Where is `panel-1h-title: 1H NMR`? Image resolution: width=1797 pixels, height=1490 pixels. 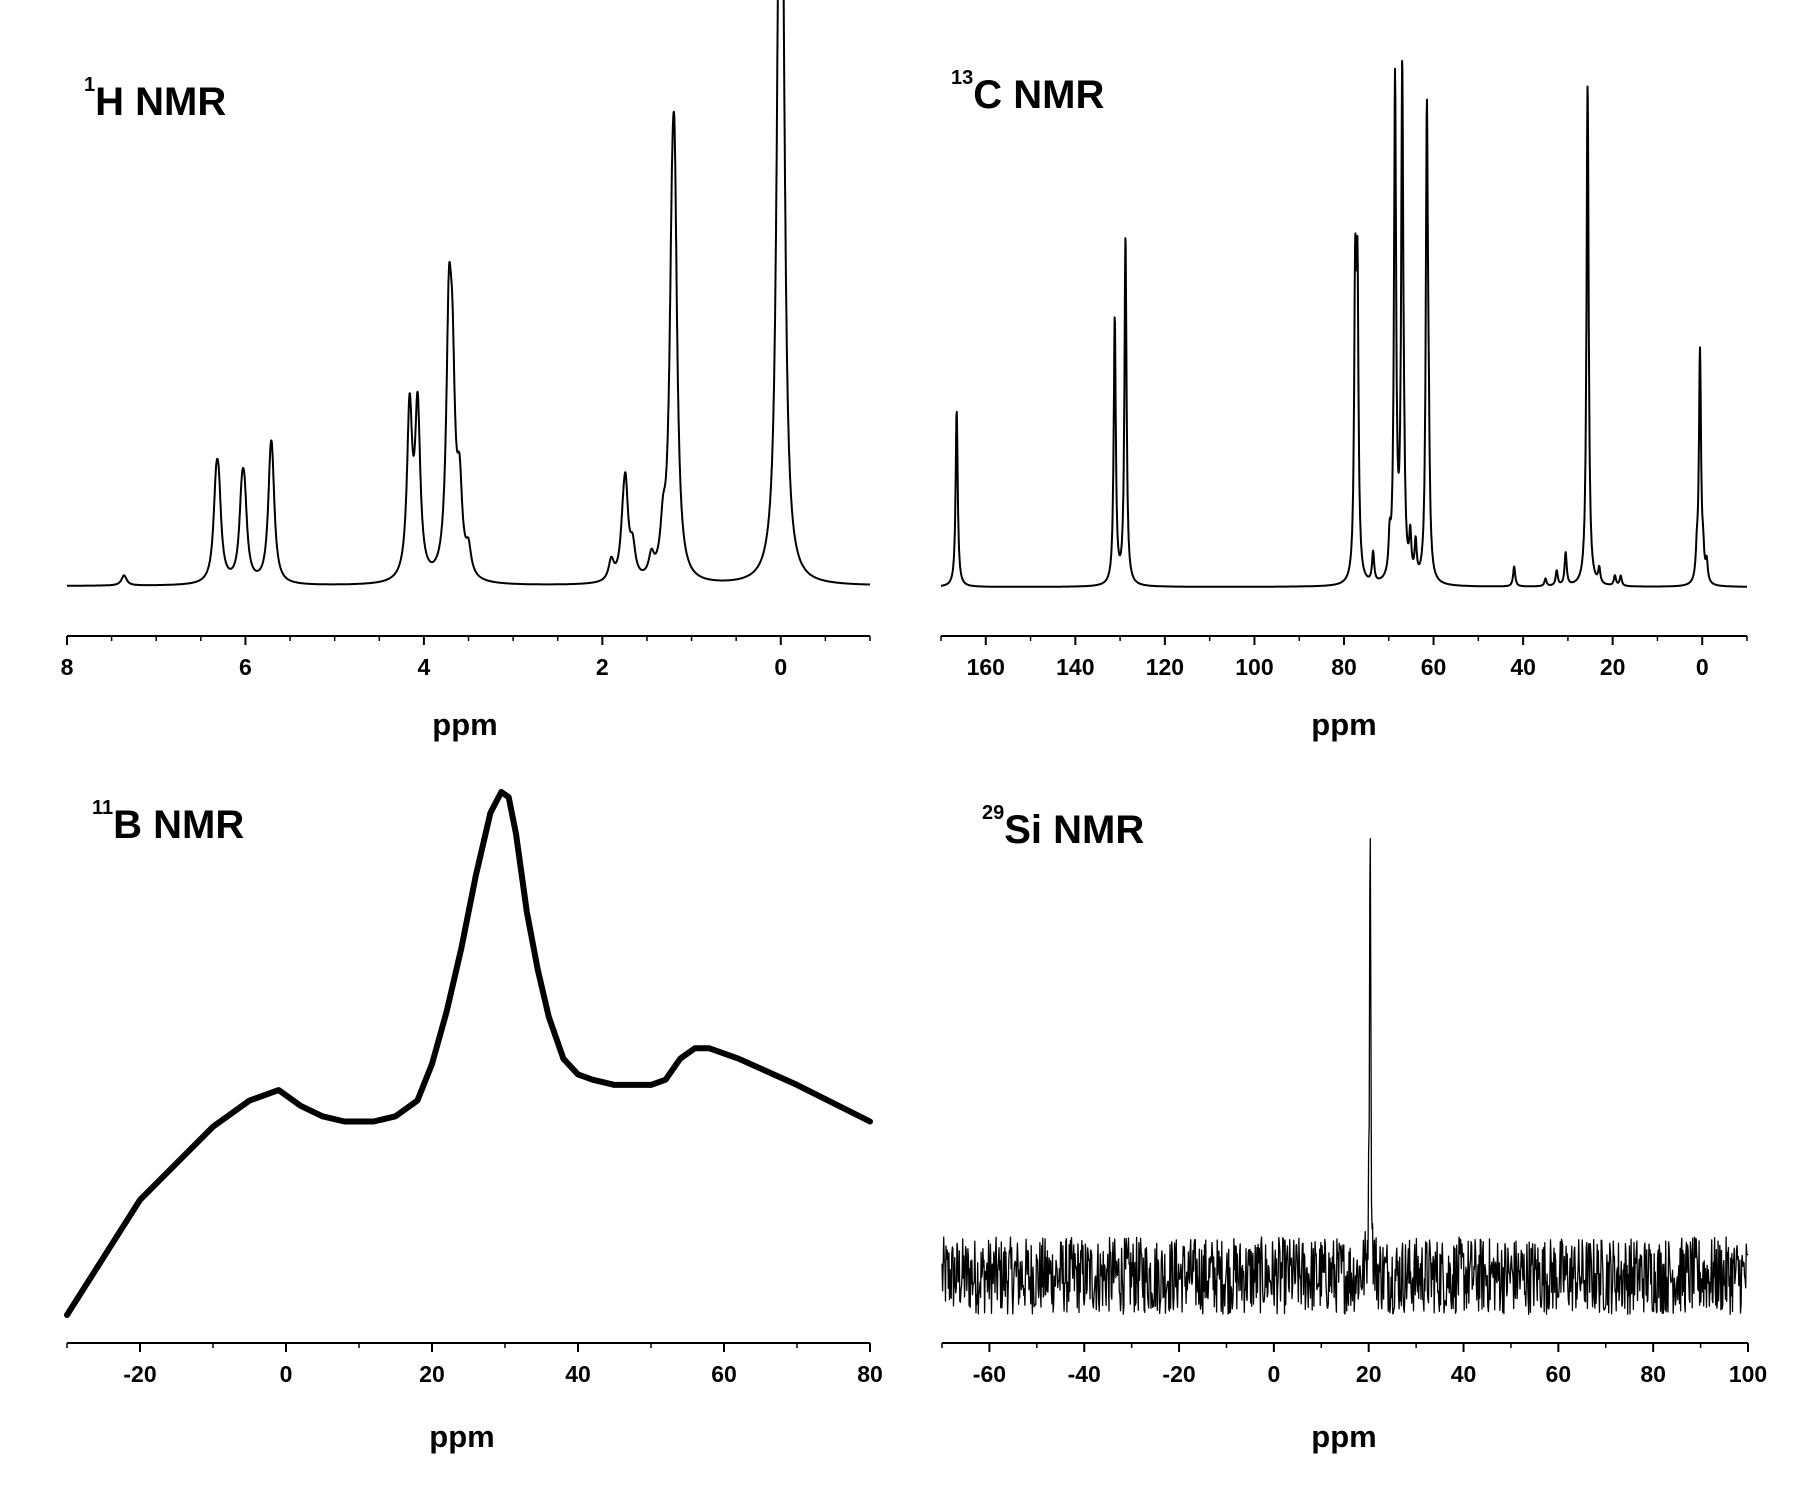 panel-1h-title: 1H NMR is located at coordinates (155, 99).